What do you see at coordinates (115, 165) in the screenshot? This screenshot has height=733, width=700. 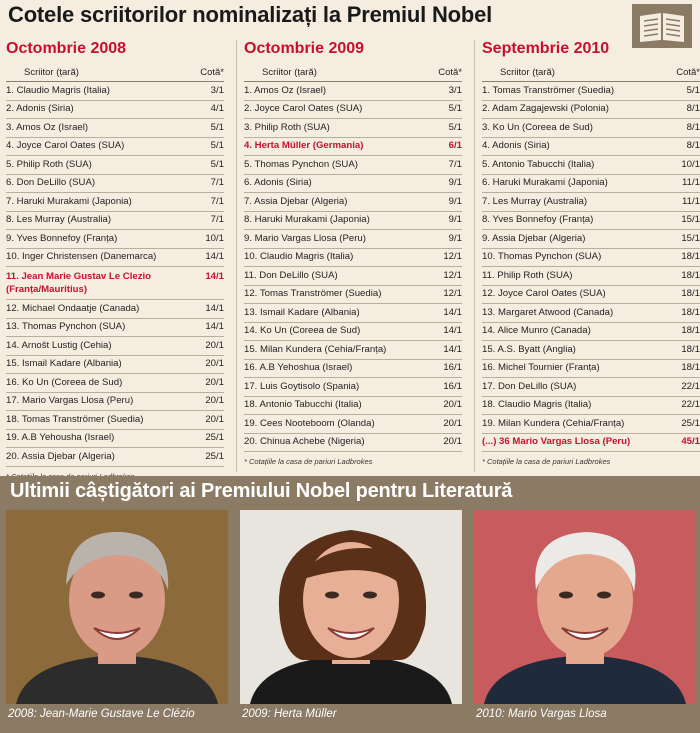 I see `table-row: 5. Philip Roth (SUA) 5/1` at bounding box center [115, 165].